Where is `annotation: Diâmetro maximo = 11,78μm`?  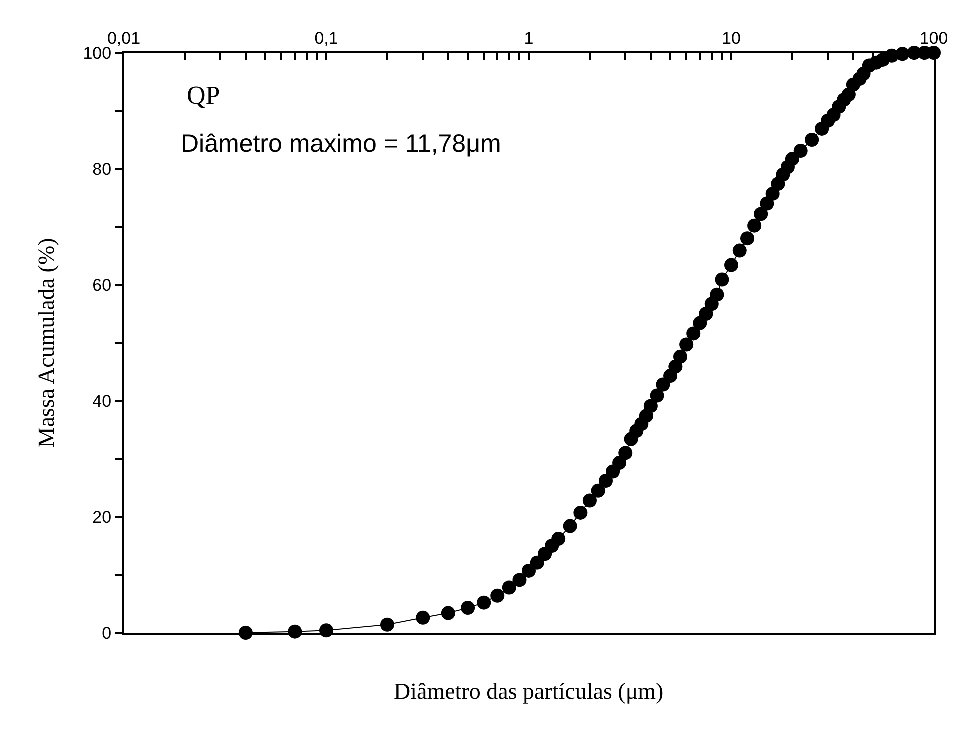
annotation: Diâmetro maximo = 11,78μm is located at coordinates (341, 144).